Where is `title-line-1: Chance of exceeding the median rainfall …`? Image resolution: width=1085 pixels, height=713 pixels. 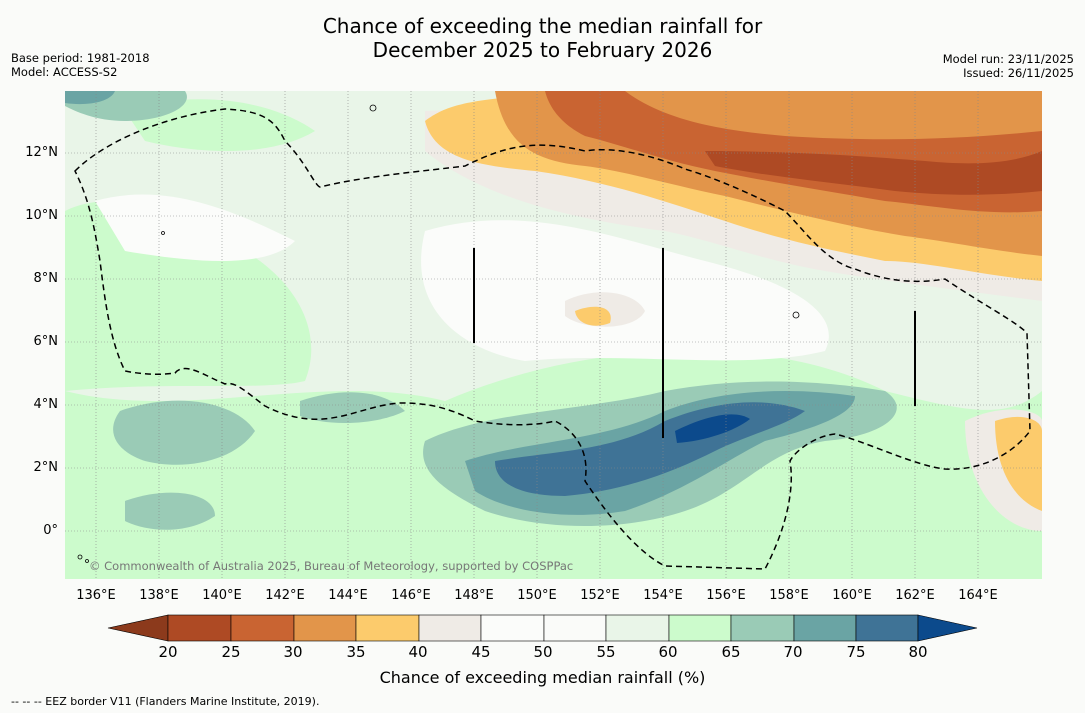
title-line-1: Chance of exceeding the median rainfall … is located at coordinates (542, 26).